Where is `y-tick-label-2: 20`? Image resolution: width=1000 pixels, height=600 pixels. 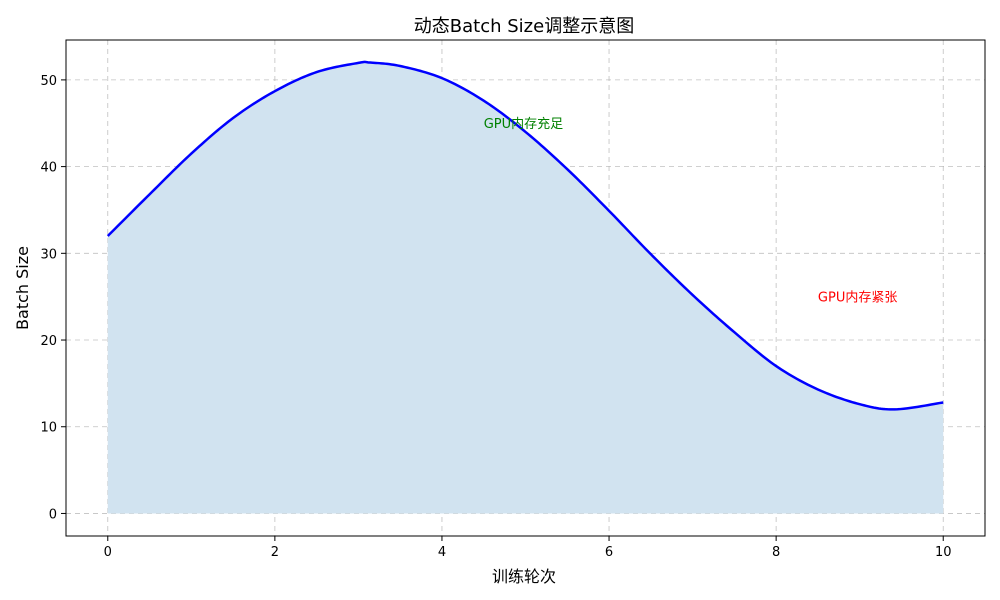 y-tick-label-2: 20 is located at coordinates (48, 341).